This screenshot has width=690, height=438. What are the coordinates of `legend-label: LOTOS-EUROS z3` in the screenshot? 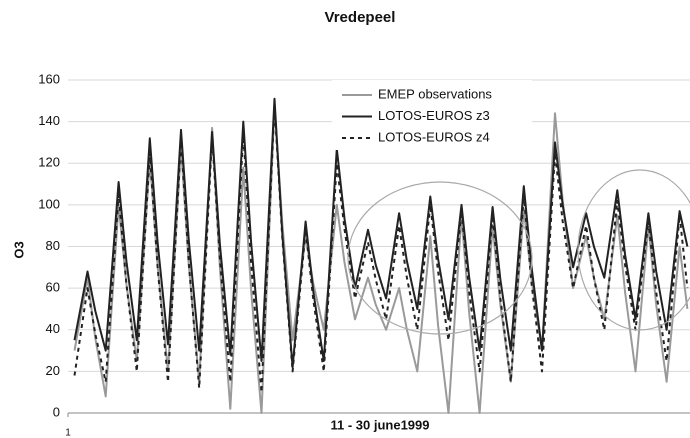 It's located at (434, 115).